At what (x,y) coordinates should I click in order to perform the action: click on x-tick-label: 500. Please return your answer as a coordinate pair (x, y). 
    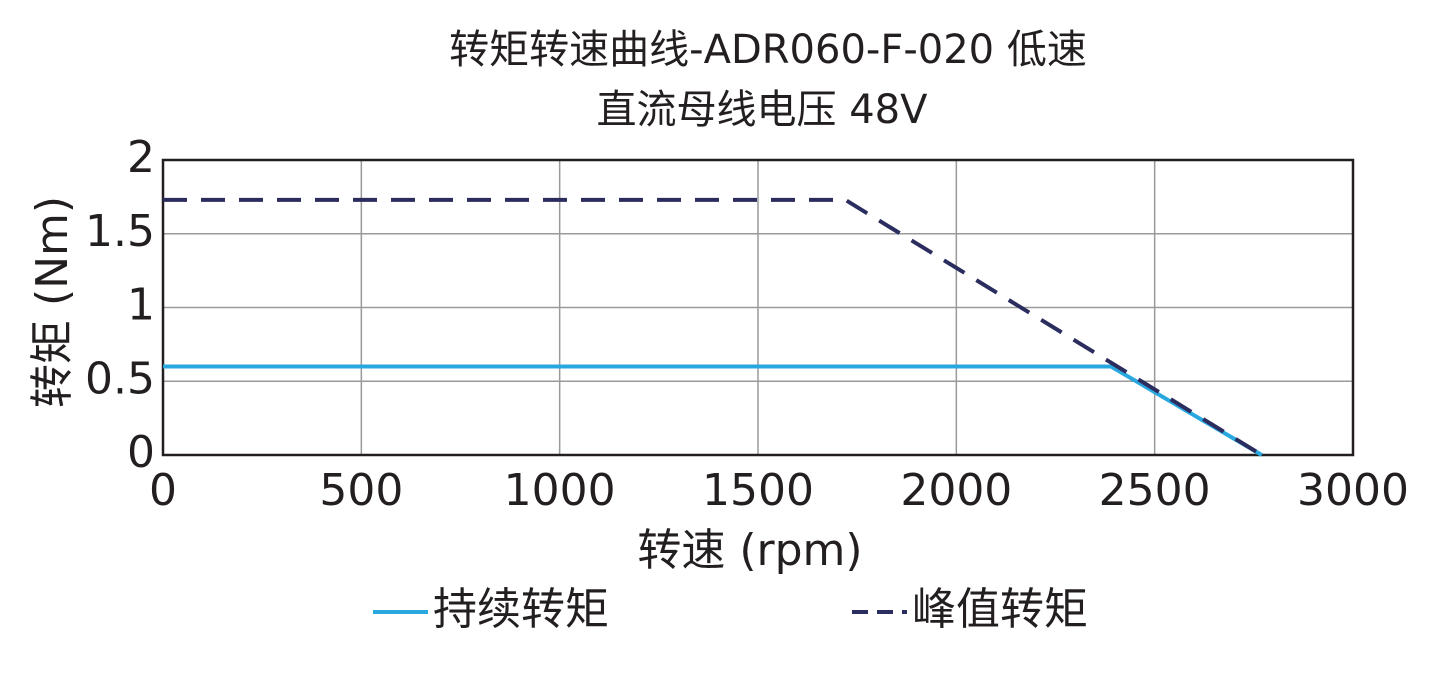
    Looking at the image, I should click on (361, 490).